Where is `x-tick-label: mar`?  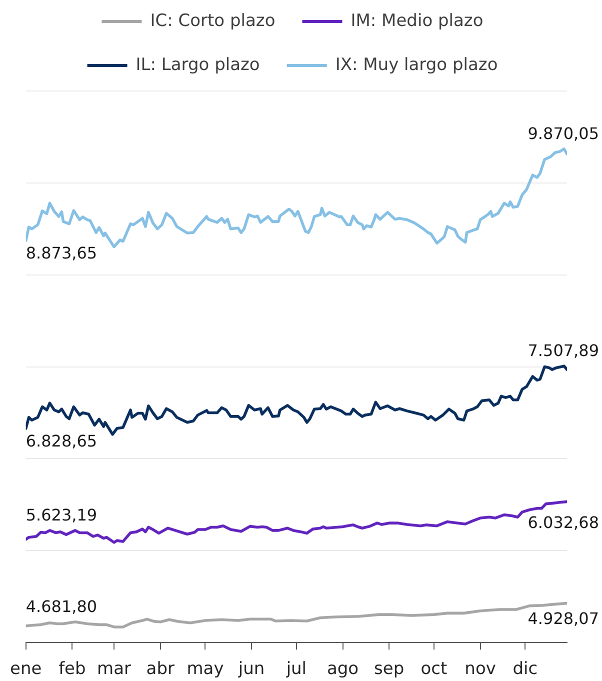
x-tick-label: mar is located at coordinates (114, 669).